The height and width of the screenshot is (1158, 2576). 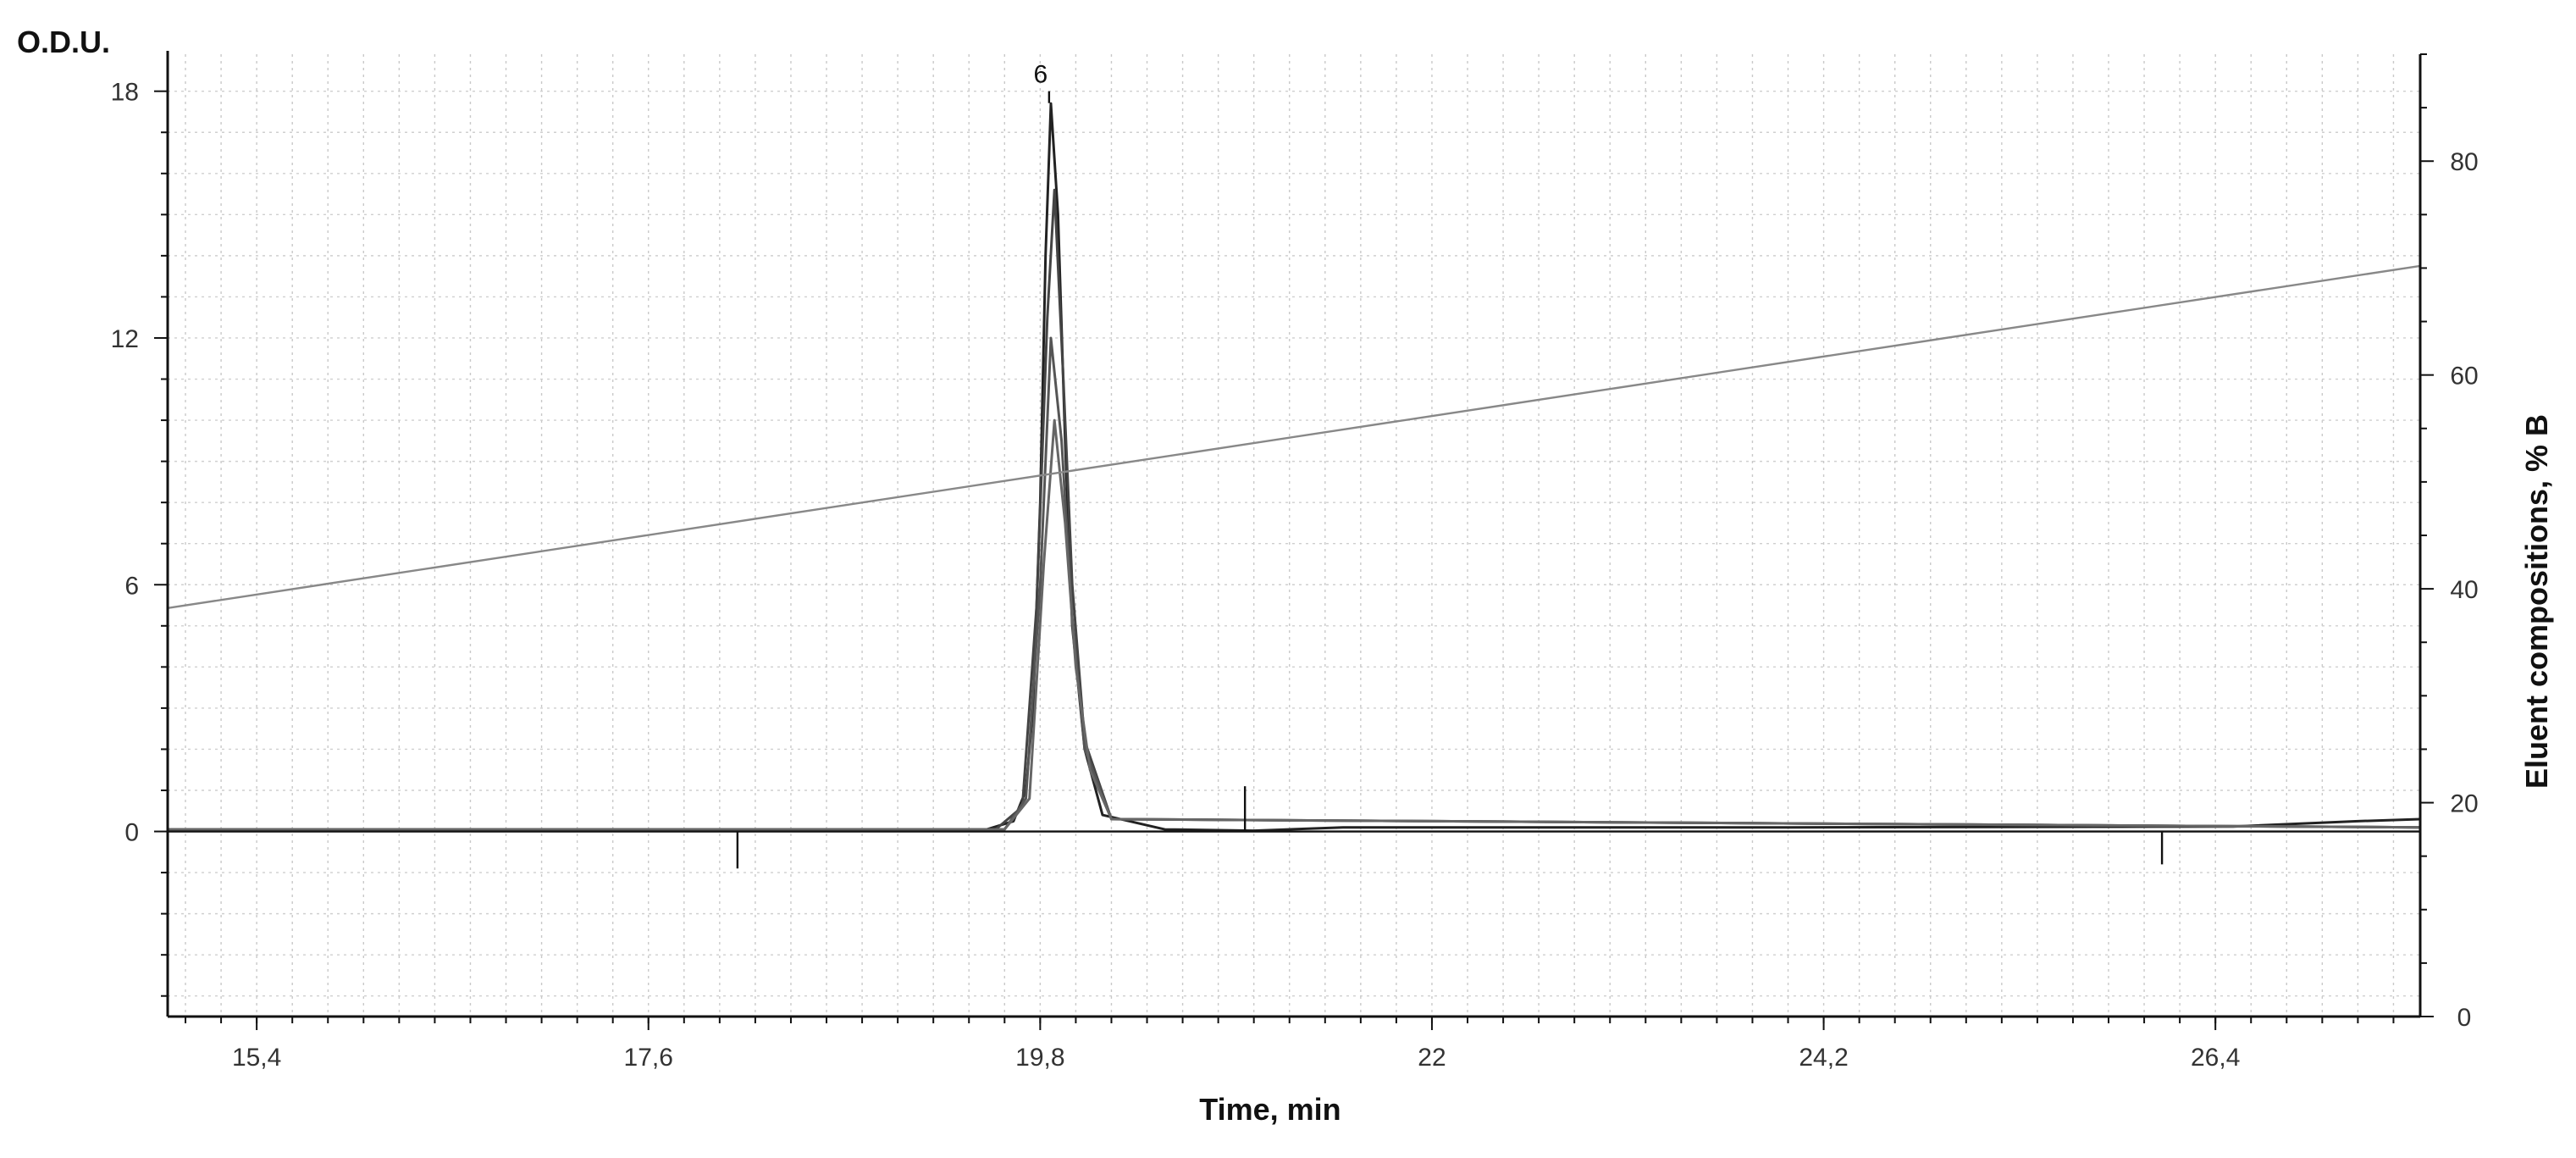 What do you see at coordinates (125, 339) in the screenshot?
I see `y-left-tick-label: 12` at bounding box center [125, 339].